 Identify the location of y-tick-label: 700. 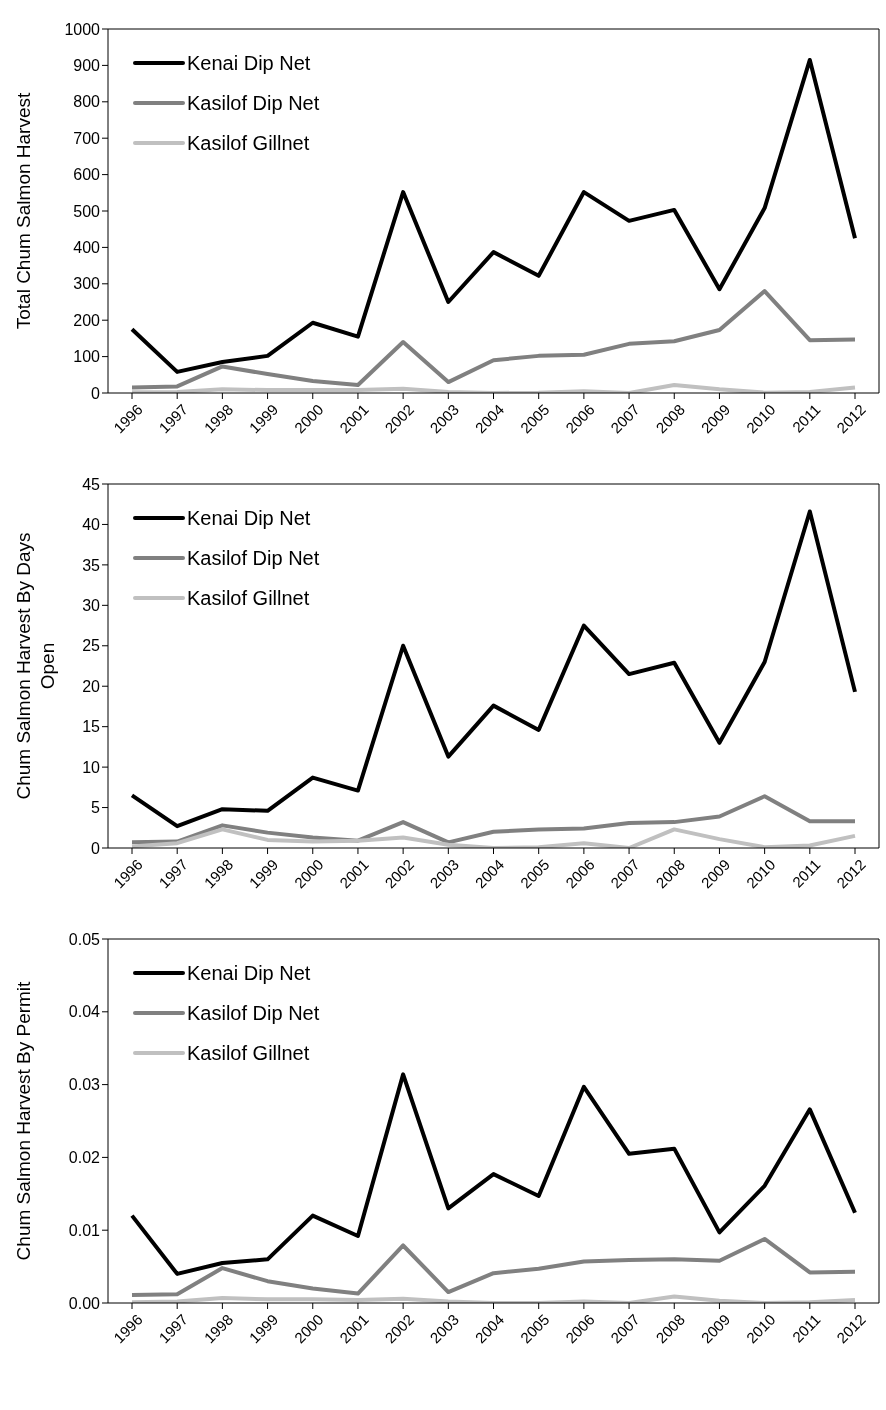
(87, 138).